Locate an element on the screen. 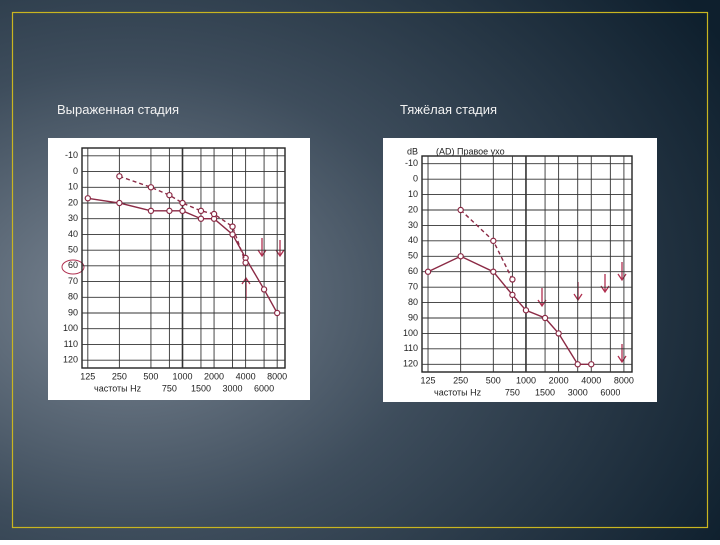 Image resolution: width=720 pixels, height=545 pixels. caption: Тяжёлая стадия is located at coordinates (448, 109).